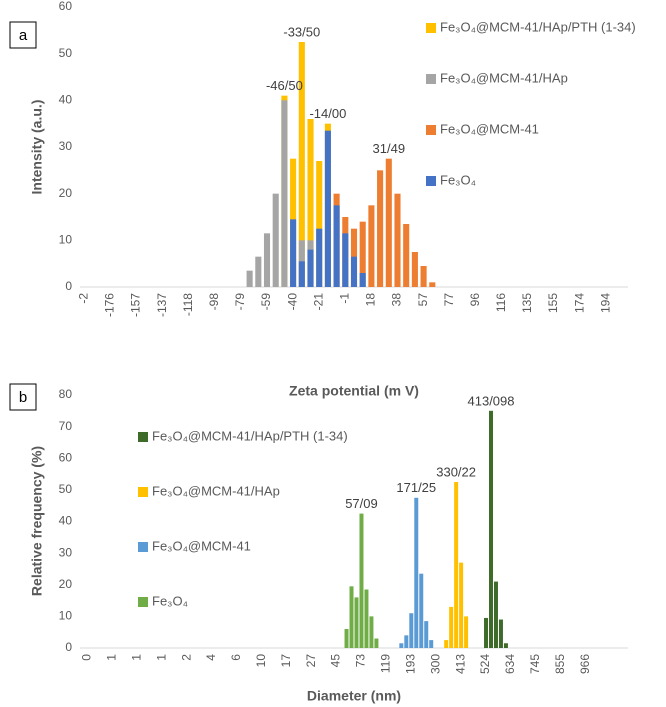  What do you see at coordinates (579, 303) in the screenshot?
I see `x-tick-label: 174` at bounding box center [579, 303].